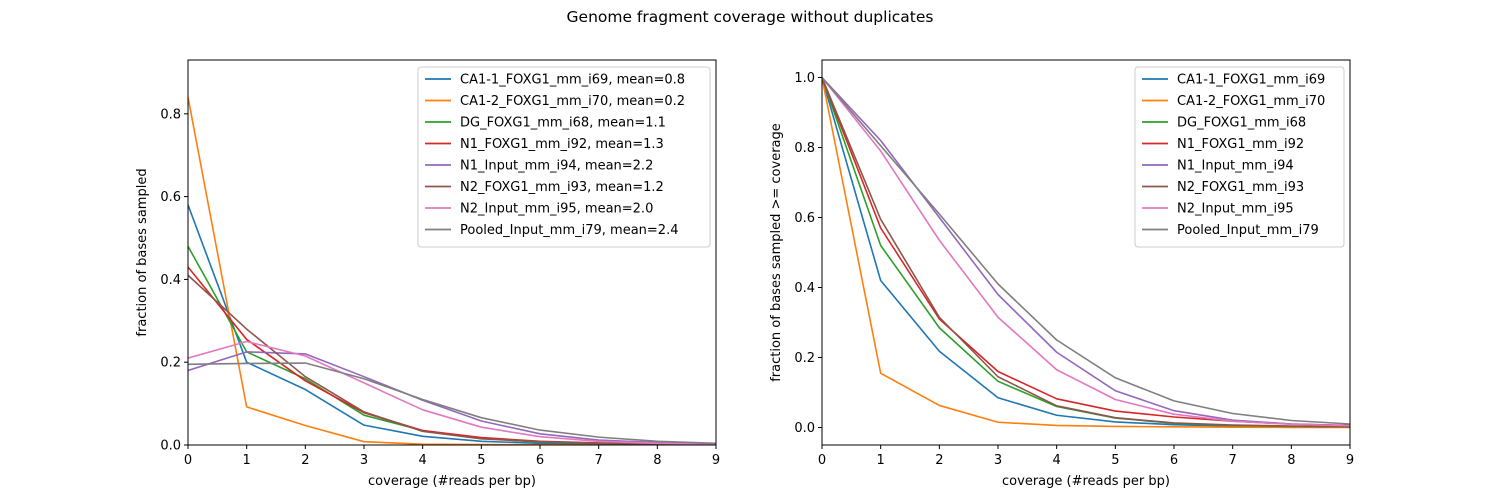 The width and height of the screenshot is (1500, 500). Describe the element at coordinates (563, 123) in the screenshot. I see `legend-label: DG_FOXG1_mm_i68, mean=1.1` at that location.